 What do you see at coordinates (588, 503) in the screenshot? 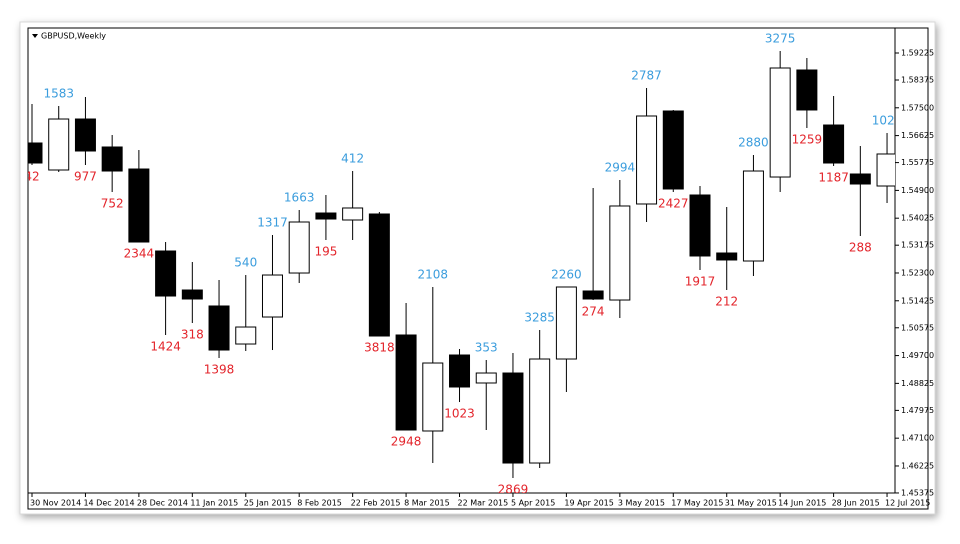
I see `x-tick-label: 19 Apr 2015` at bounding box center [588, 503].